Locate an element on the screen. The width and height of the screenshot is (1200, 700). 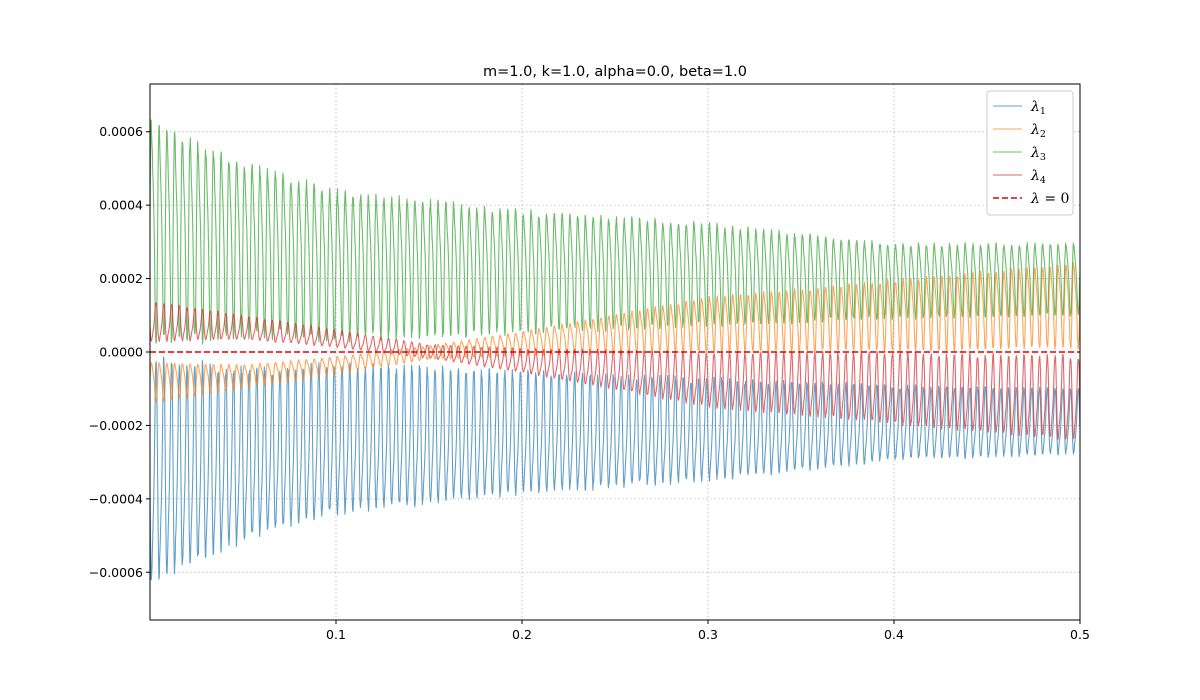
y-tick-label: −0.0006 is located at coordinates (116, 572).